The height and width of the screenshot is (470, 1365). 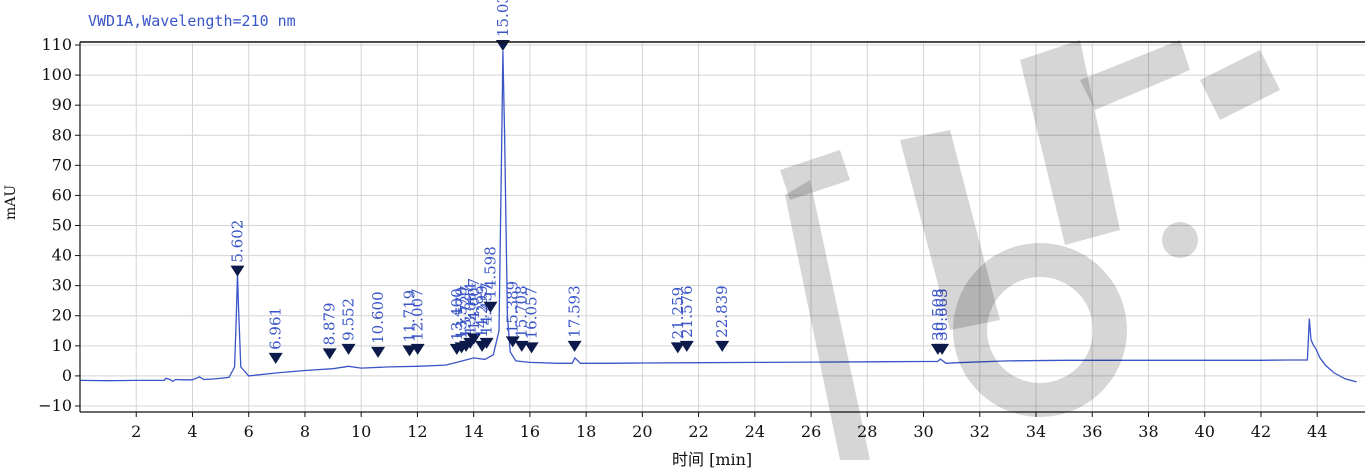 I want to click on peak-label: 14.598, so click(x=491, y=272).